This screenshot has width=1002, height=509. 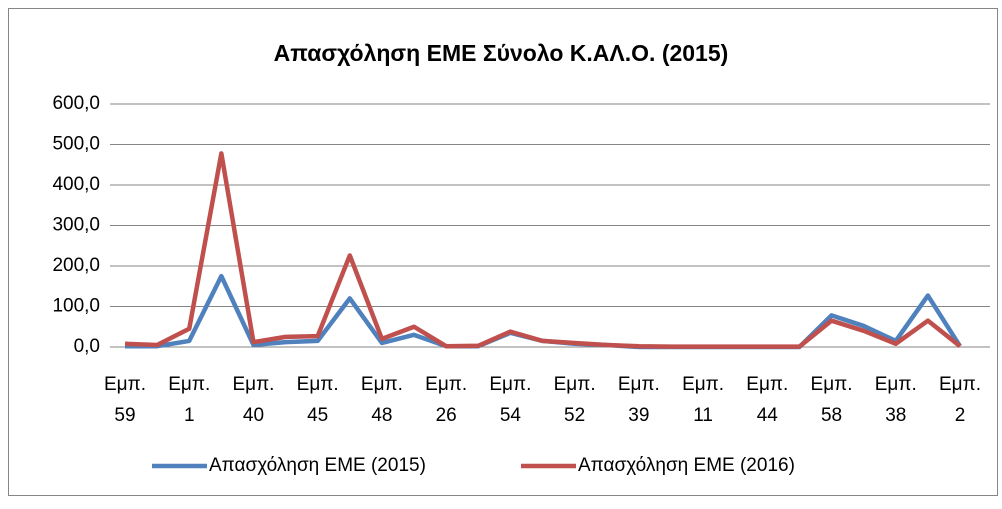 I want to click on x-tick-label: Εμπ. 45, so click(x=318, y=400).